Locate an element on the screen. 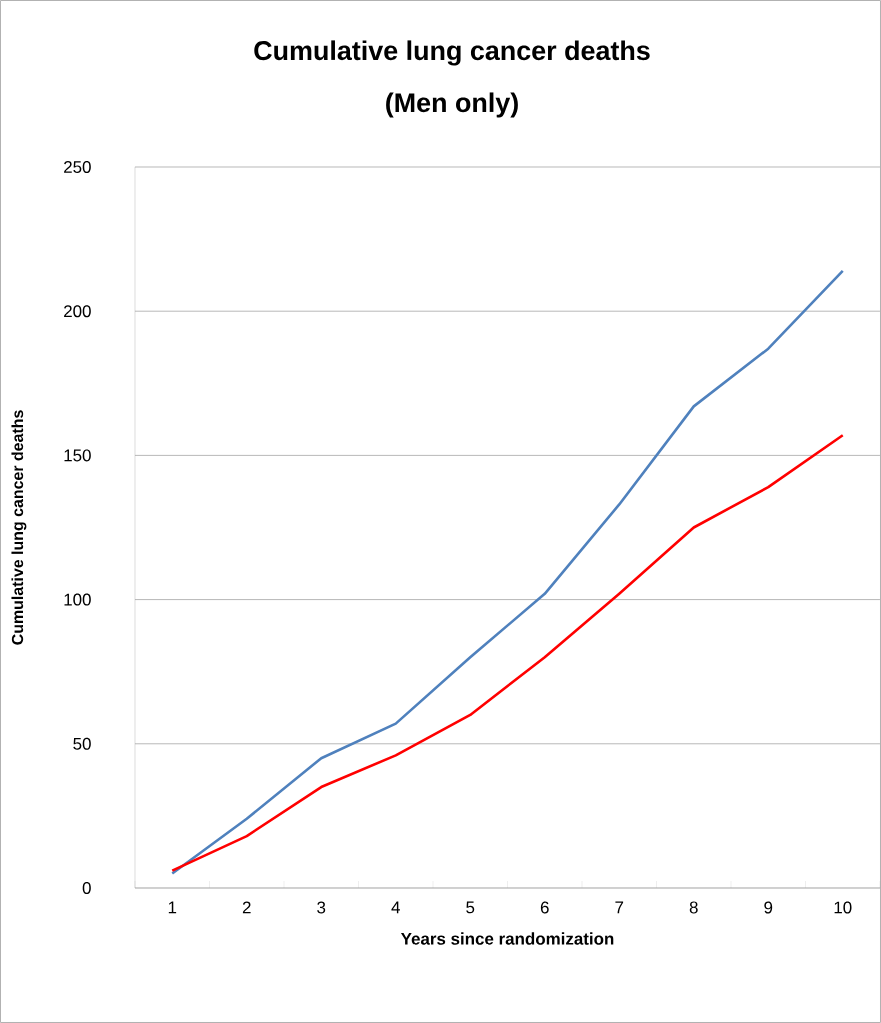  x-tick-label: 6 is located at coordinates (544, 907).